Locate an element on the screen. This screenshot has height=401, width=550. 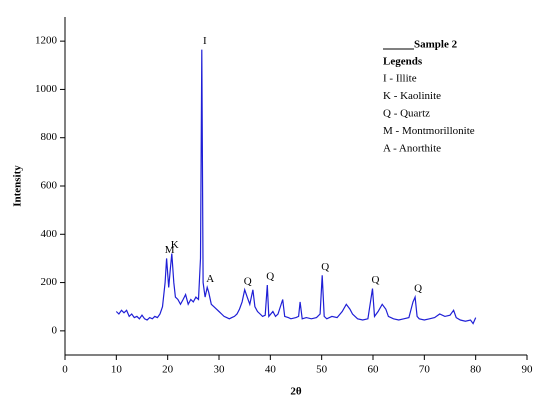
x-tick-label: 50 is located at coordinates (322, 370).